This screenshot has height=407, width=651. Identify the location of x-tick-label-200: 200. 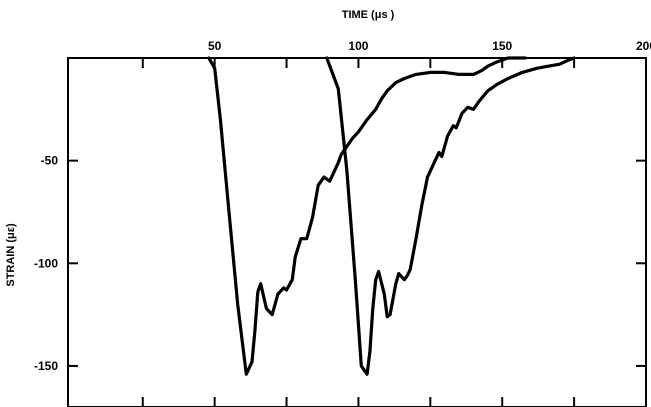
(643, 46).